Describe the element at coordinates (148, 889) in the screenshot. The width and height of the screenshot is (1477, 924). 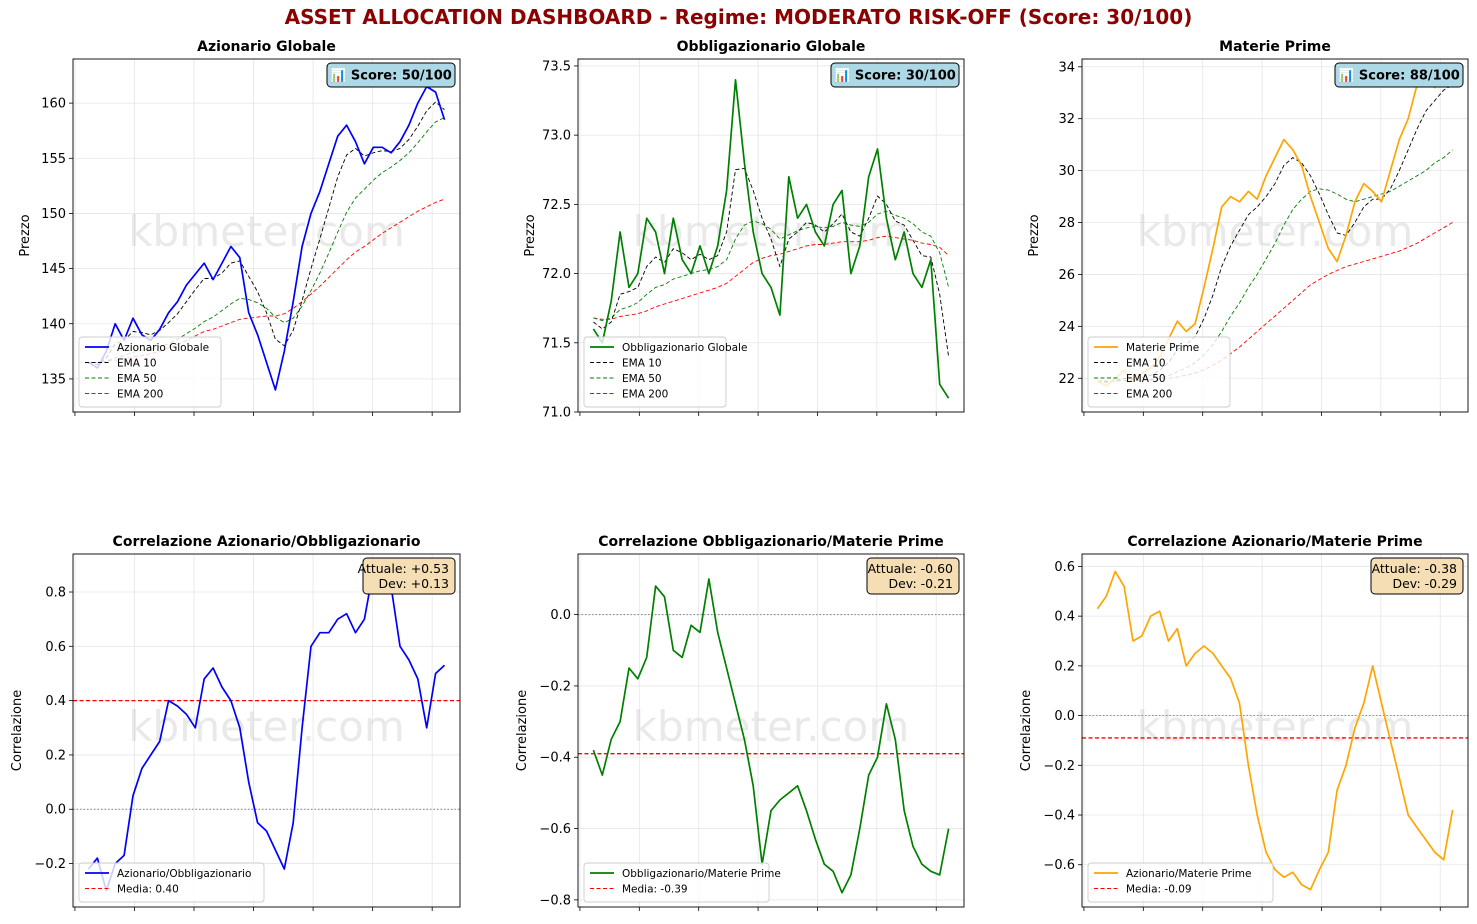
I see `legend-label: Media: 0.40` at that location.